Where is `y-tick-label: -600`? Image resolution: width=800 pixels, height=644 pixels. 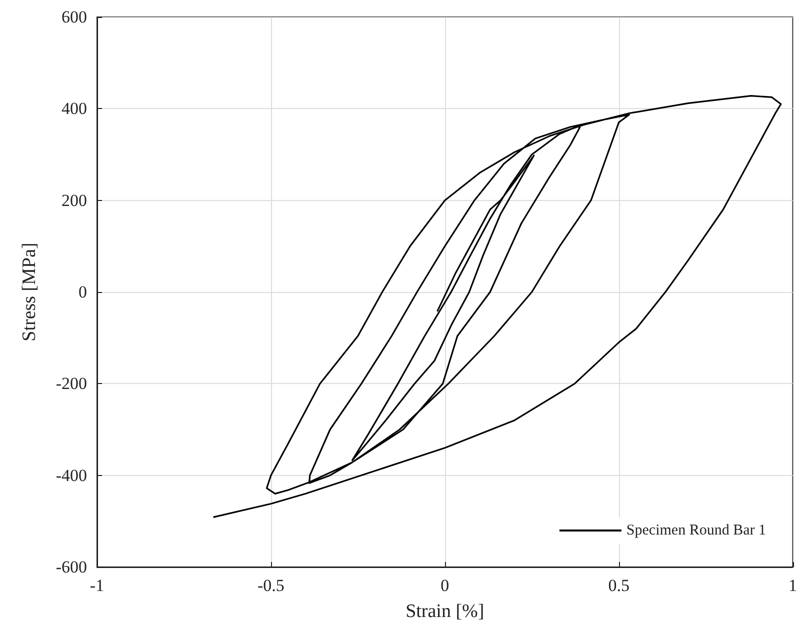
y-tick-label: -600 is located at coordinates (71, 567).